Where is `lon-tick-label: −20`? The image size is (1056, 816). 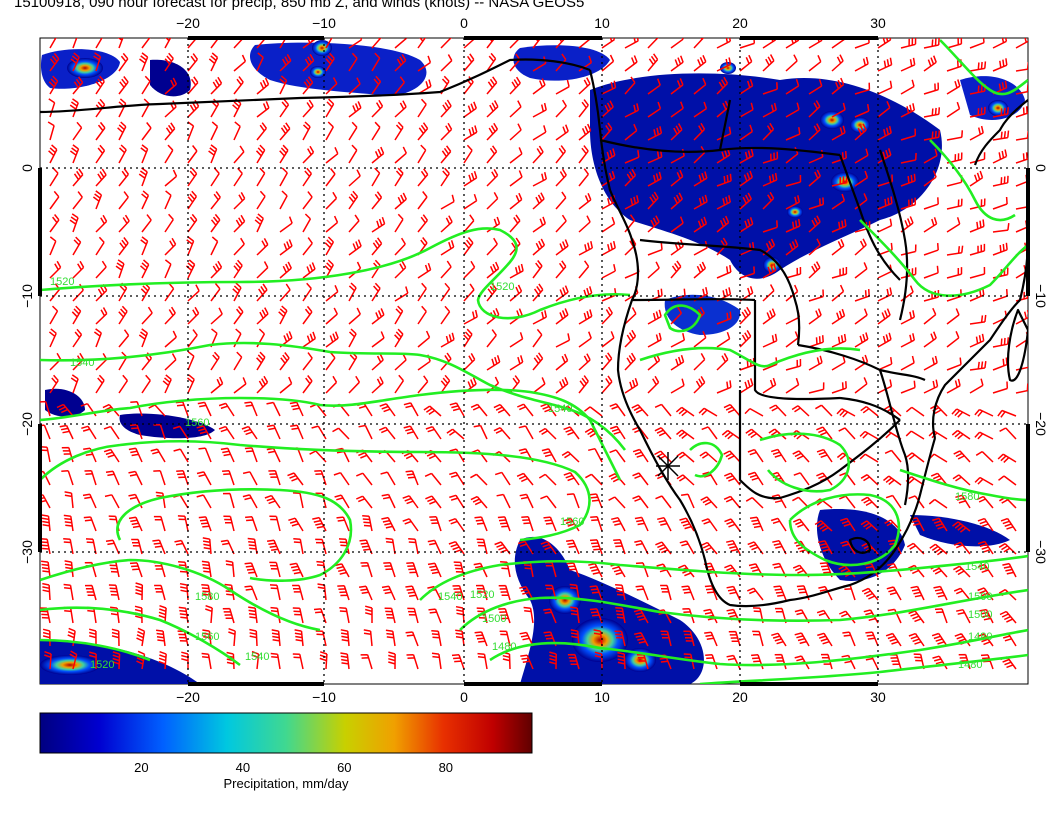
lon-tick-label: −20 is located at coordinates (188, 697).